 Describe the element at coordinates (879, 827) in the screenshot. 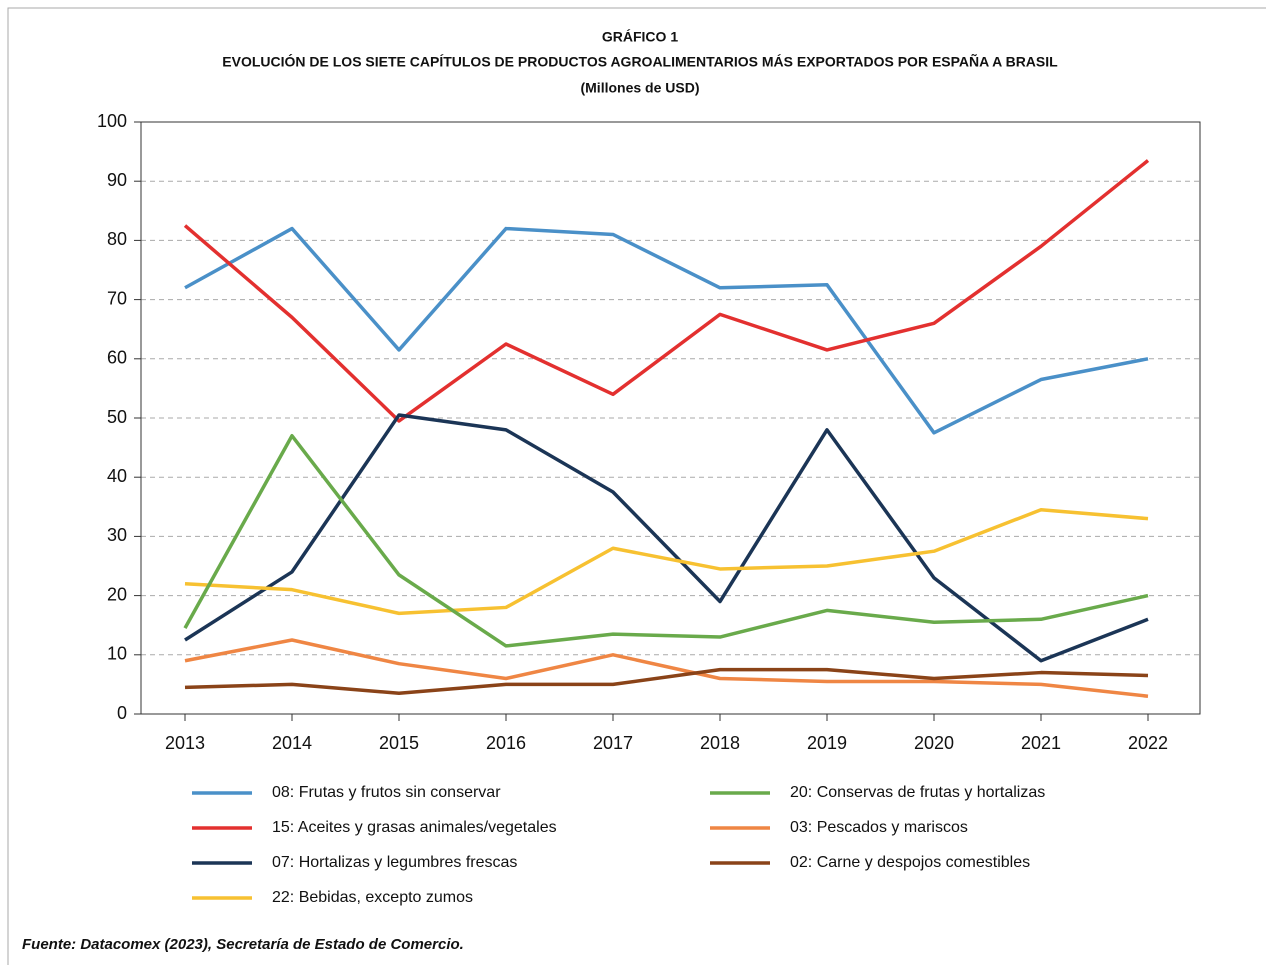

I see `legend-label: 03: Pescados y mariscos` at that location.